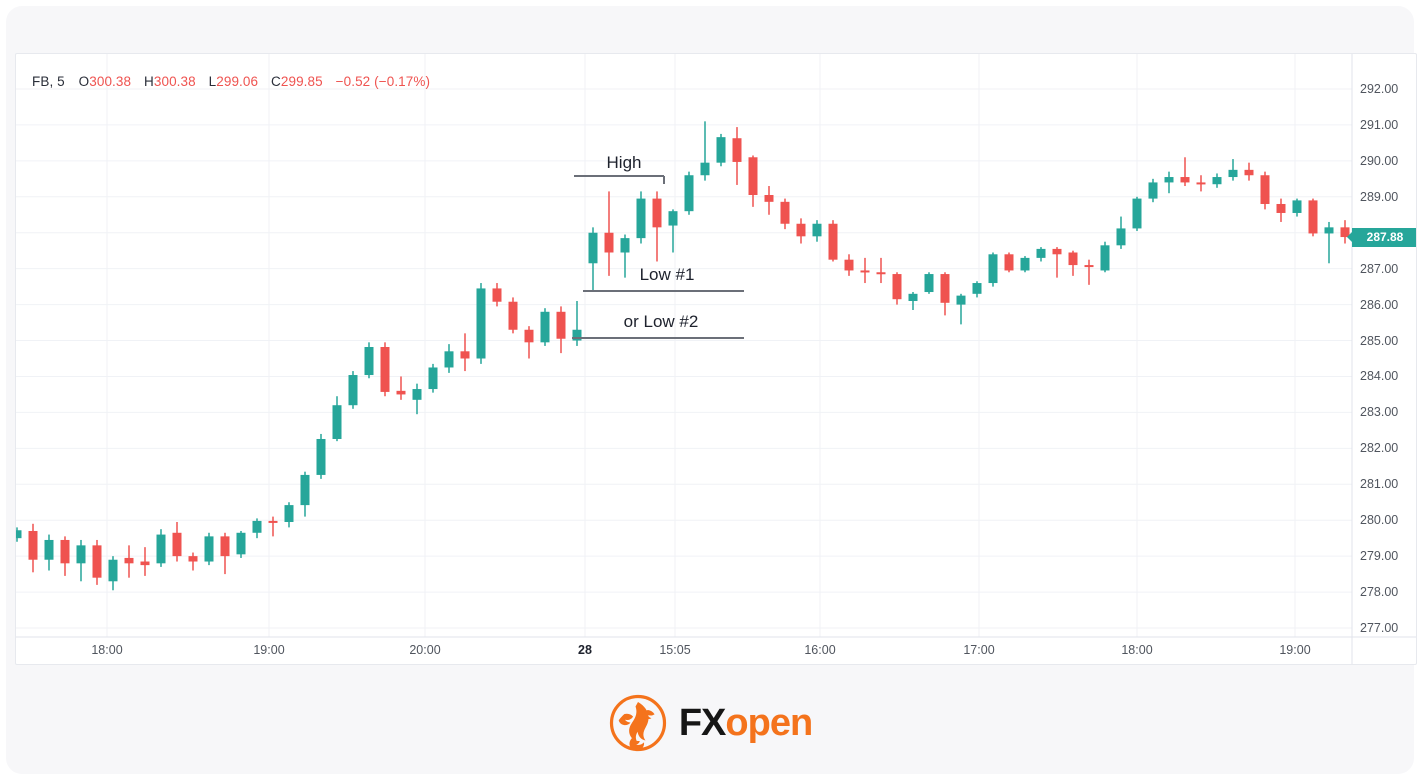 Image resolution: width=1420 pixels, height=780 pixels. I want to click on time-tick-label: 17:00, so click(979, 650).